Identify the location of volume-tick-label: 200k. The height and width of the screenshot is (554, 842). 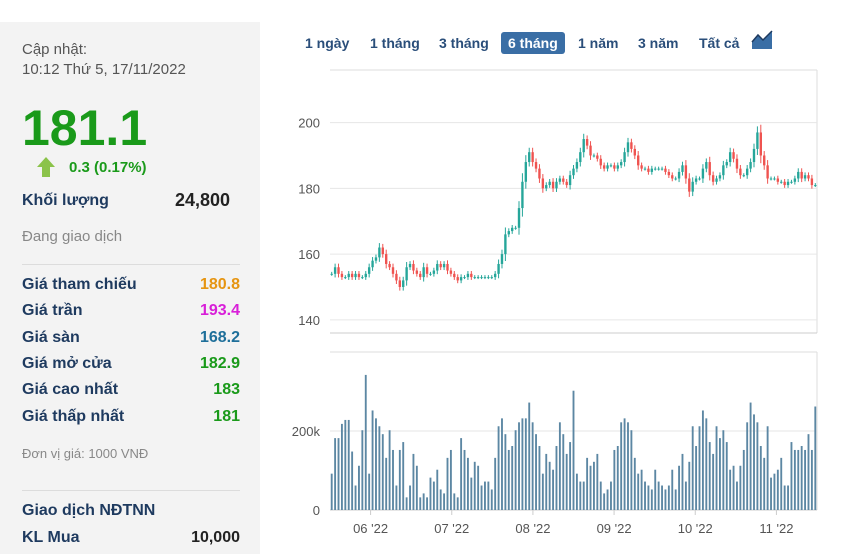
(306, 431).